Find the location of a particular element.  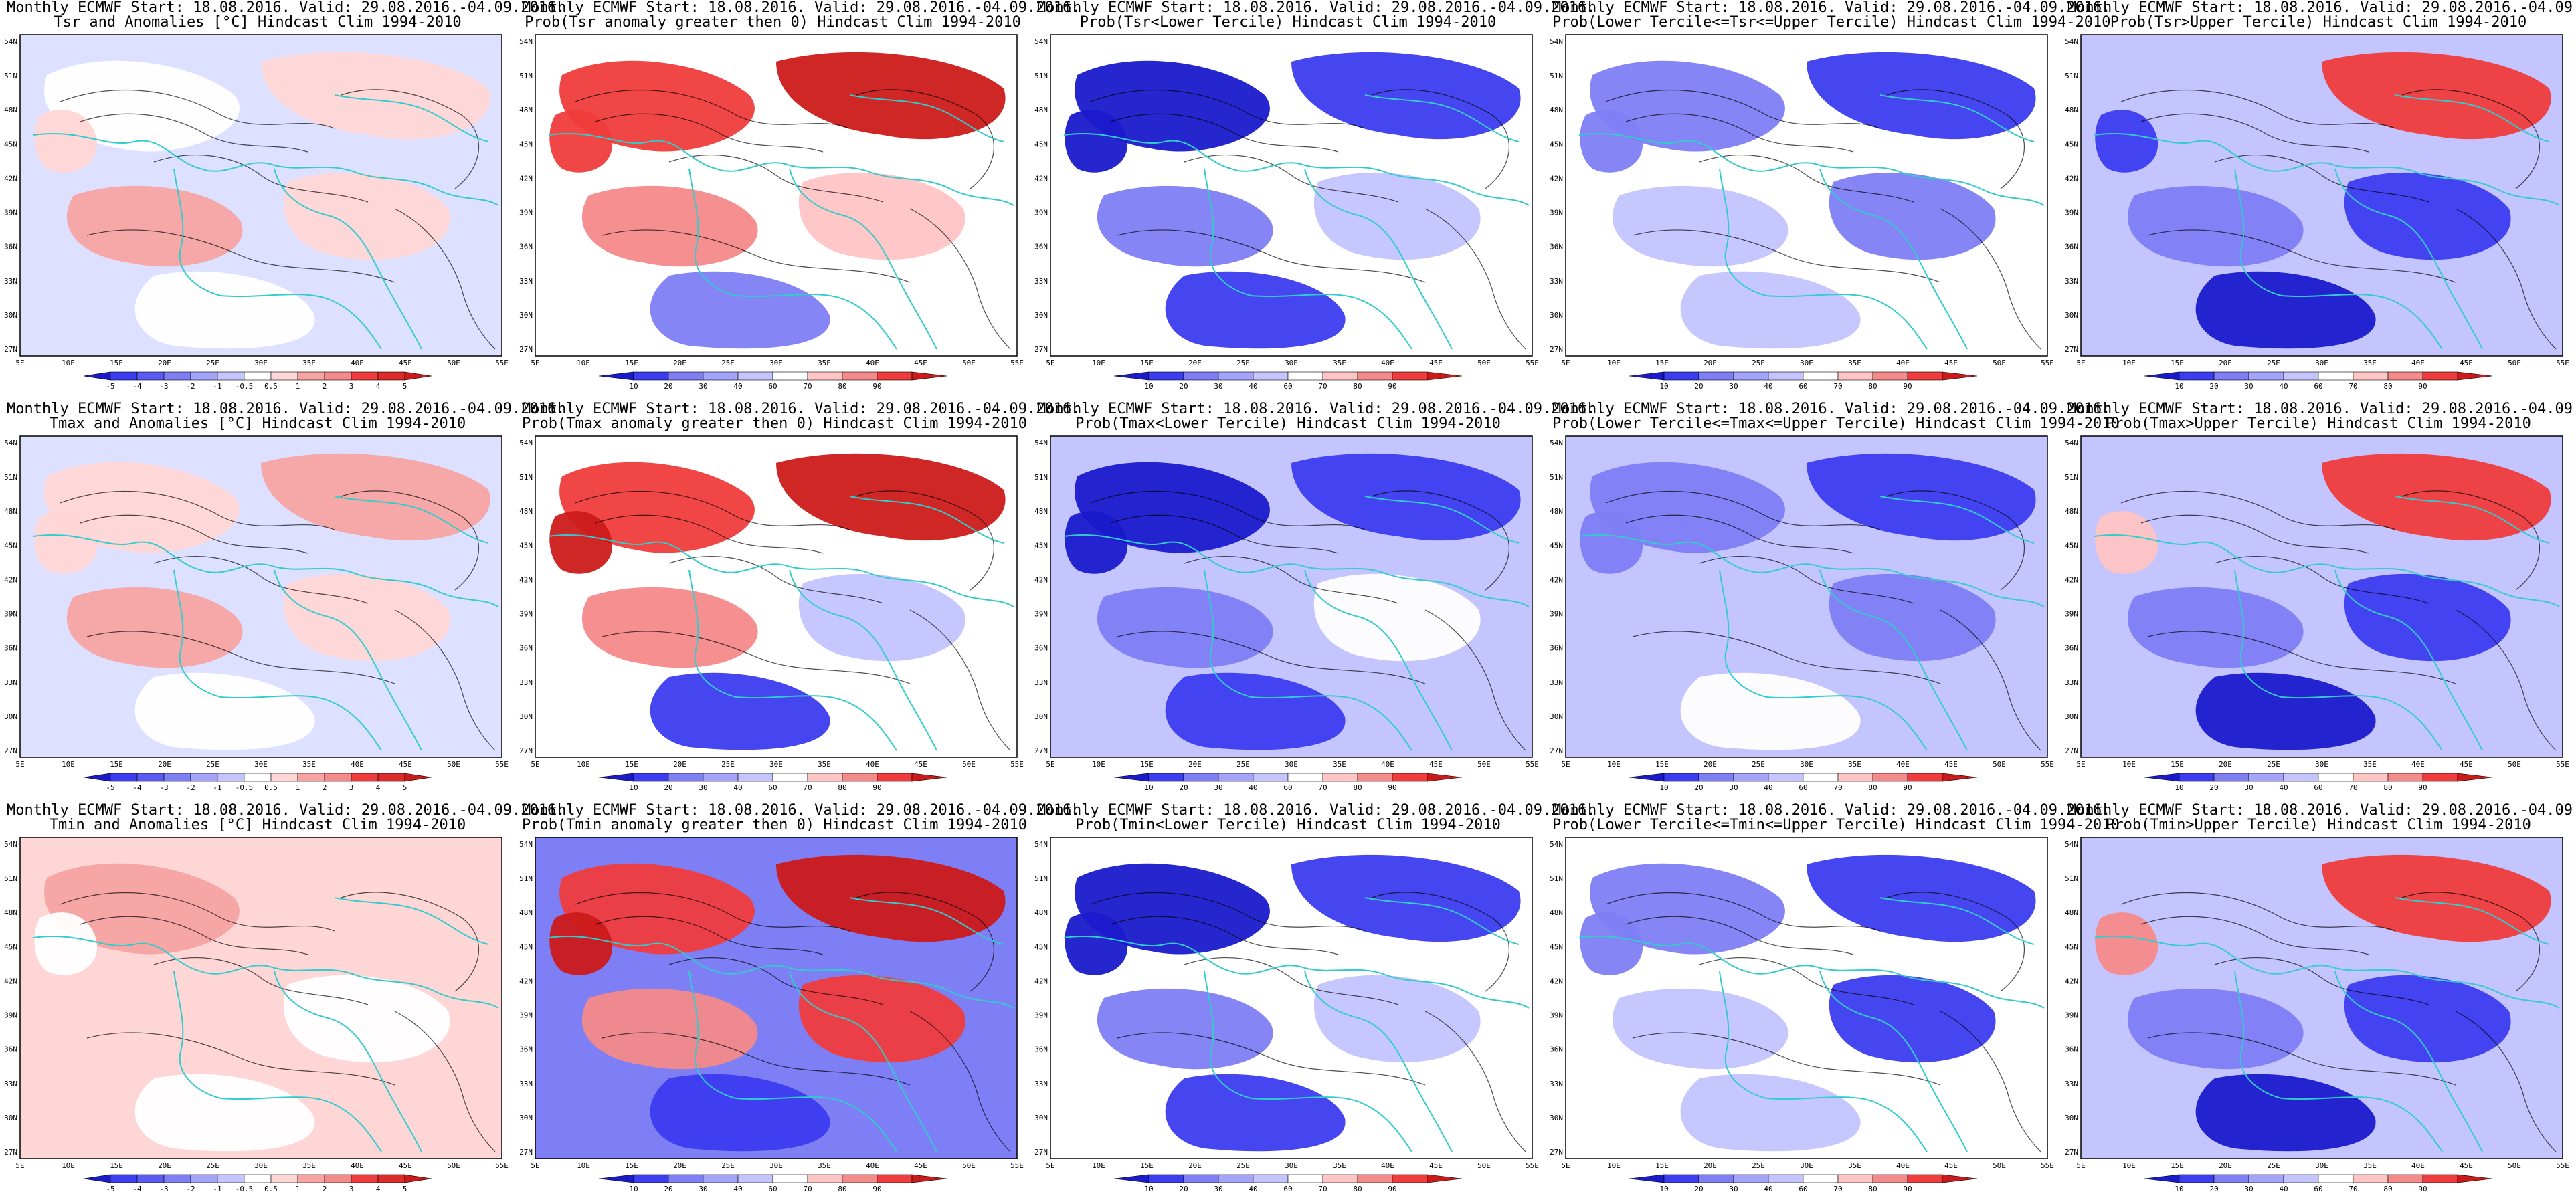

lat-tick-label: 36N is located at coordinates (10, 247).